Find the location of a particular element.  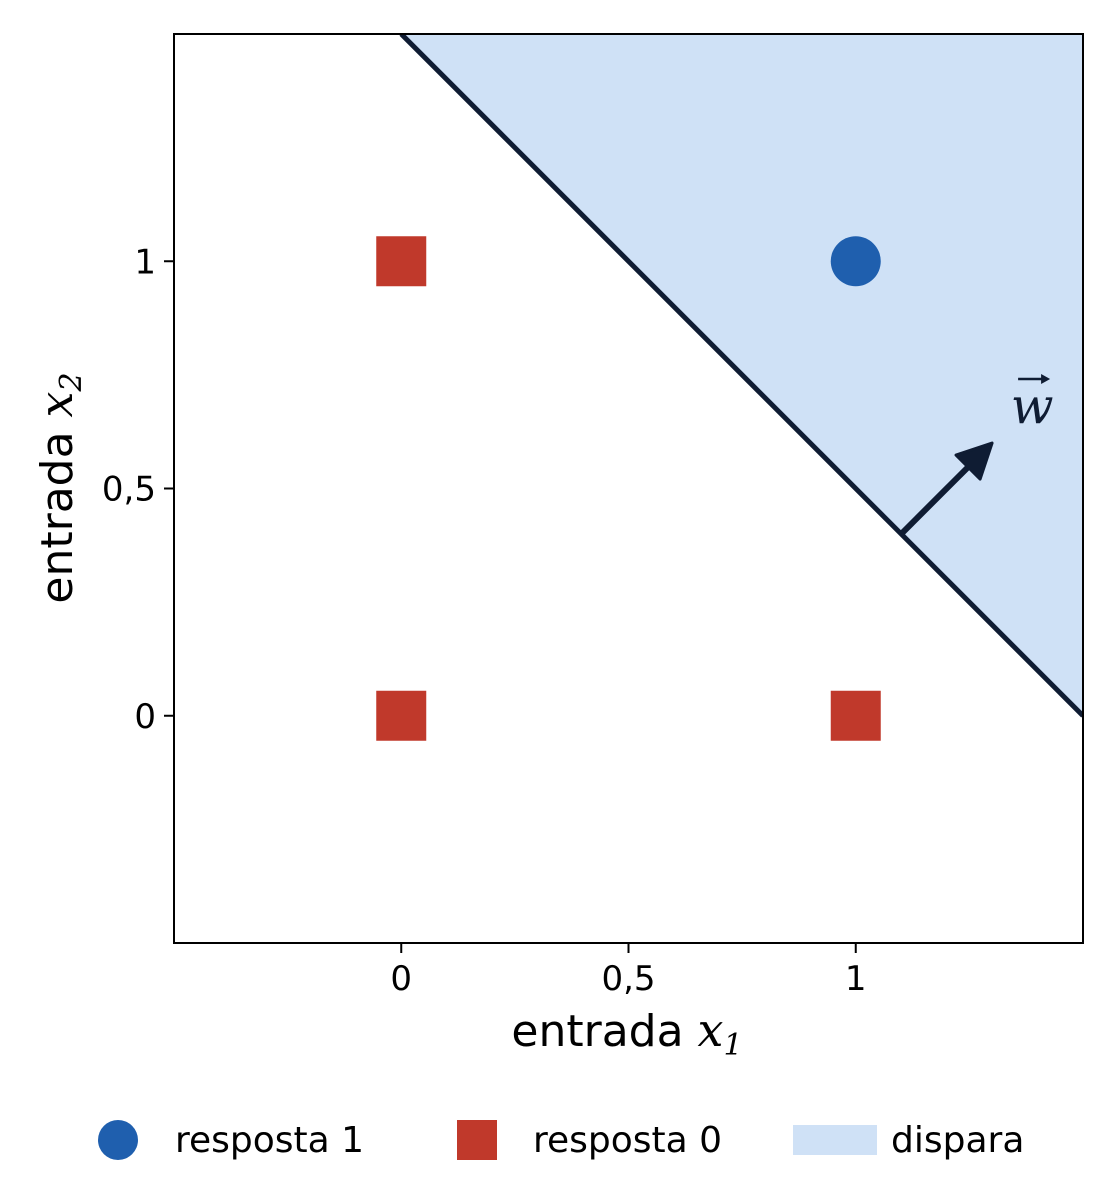

x-axis-title: entrada x1 is located at coordinates (626, 1033).